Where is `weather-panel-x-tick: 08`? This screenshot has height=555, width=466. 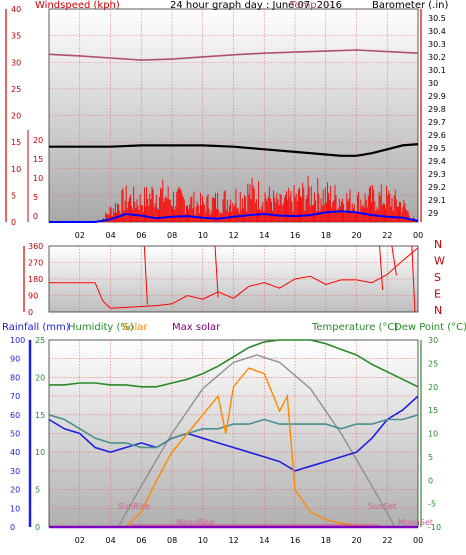 weather-panel-x-tick: 08 is located at coordinates (172, 540).